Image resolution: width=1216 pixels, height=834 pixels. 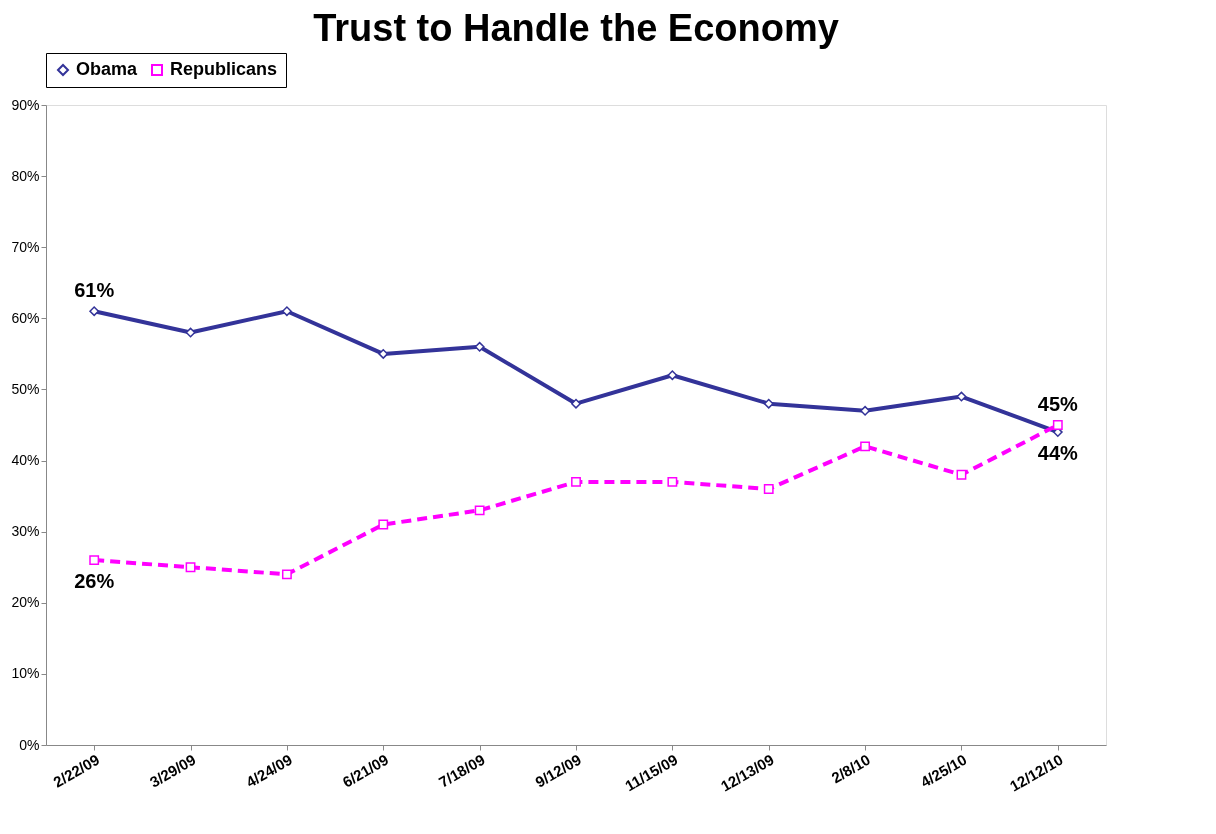 What do you see at coordinates (29, 744) in the screenshot?
I see `y-tick-label: 0%` at bounding box center [29, 744].